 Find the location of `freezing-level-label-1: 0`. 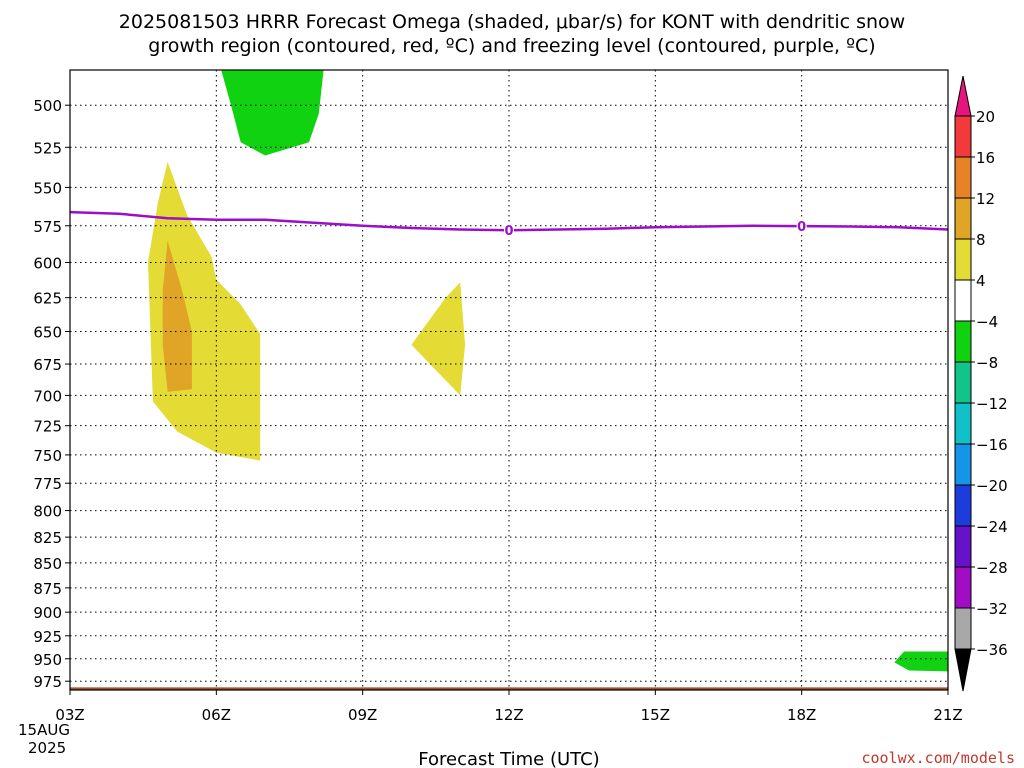

freezing-level-label-1: 0 is located at coordinates (508, 231).